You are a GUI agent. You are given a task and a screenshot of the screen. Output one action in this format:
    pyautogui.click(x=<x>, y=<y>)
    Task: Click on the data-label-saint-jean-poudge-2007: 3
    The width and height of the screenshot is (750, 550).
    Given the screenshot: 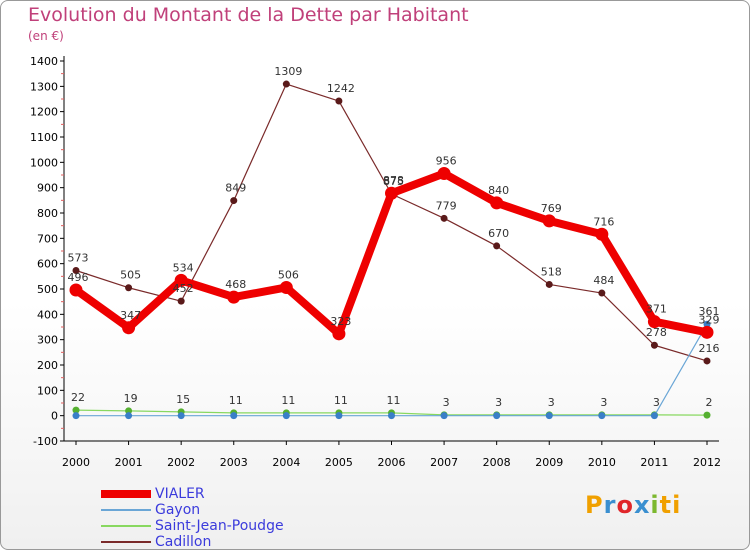 What is the action you would take?
    pyautogui.click(x=446, y=402)
    